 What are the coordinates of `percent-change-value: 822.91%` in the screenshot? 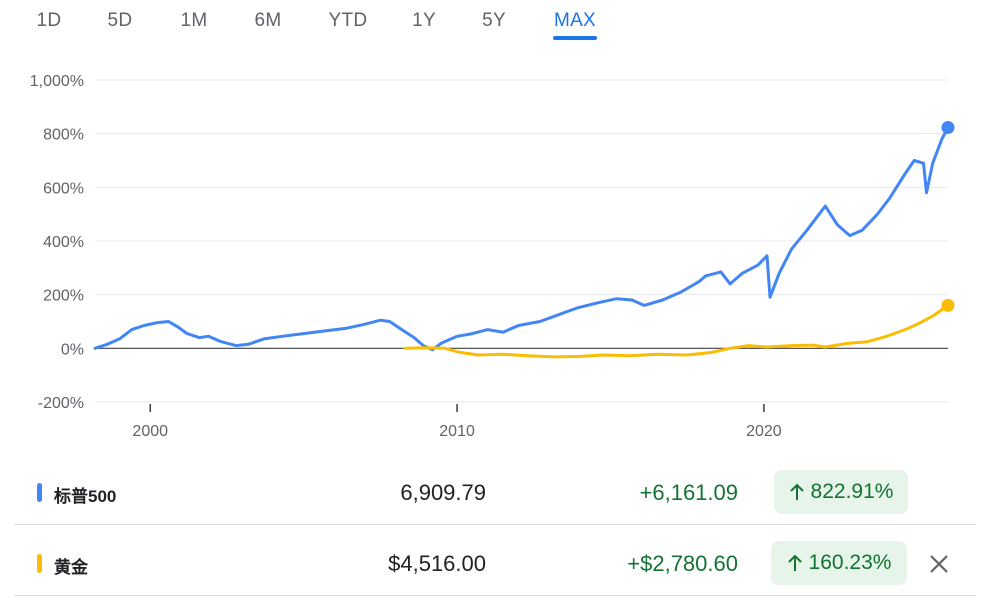 It's located at (852, 491).